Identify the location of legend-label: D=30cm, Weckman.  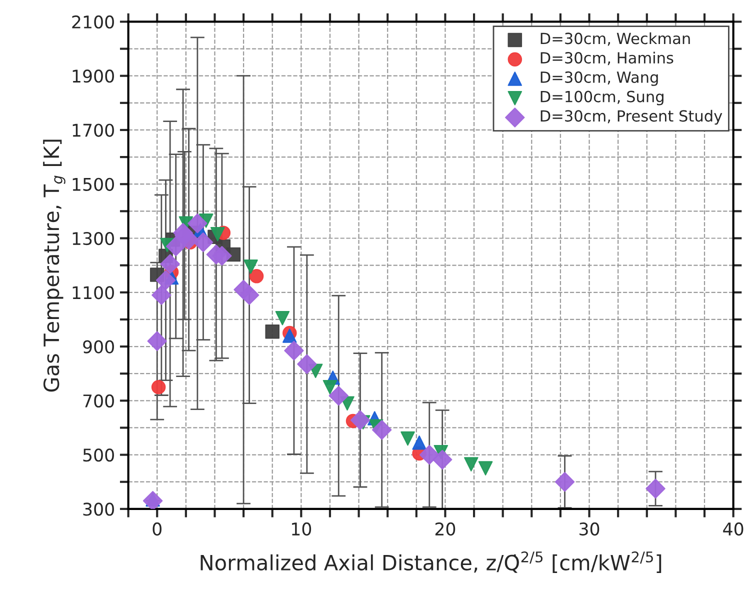
(615, 39).